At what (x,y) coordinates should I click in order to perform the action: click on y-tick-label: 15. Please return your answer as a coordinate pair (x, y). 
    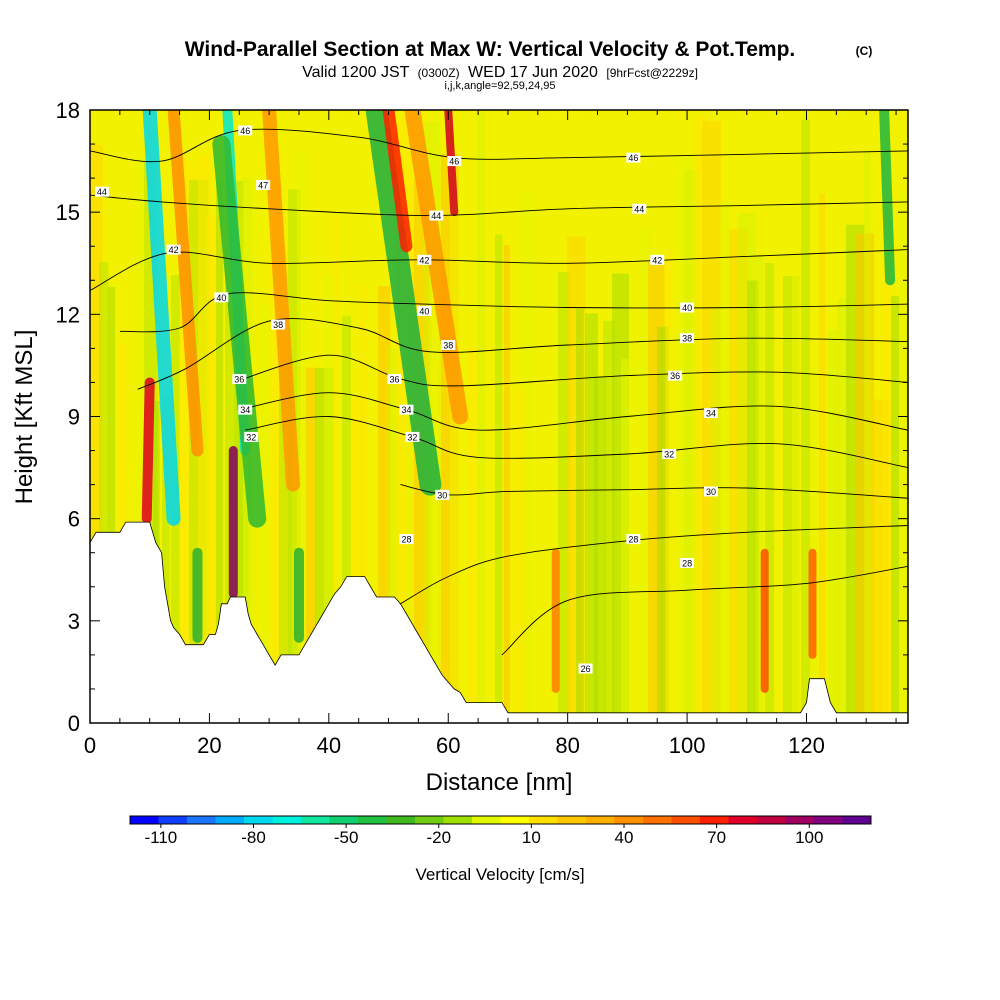
    Looking at the image, I should click on (68, 212).